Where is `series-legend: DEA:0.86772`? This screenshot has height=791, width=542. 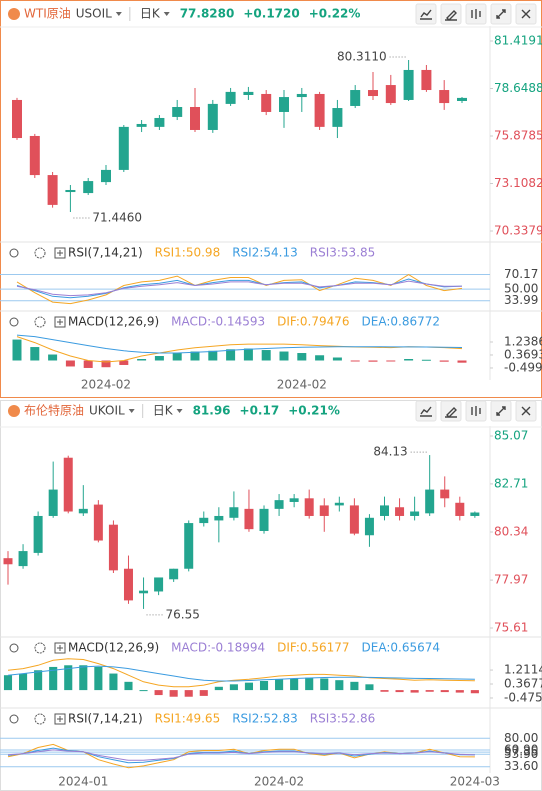
series-legend: DEA:0.86772 is located at coordinates (401, 322).